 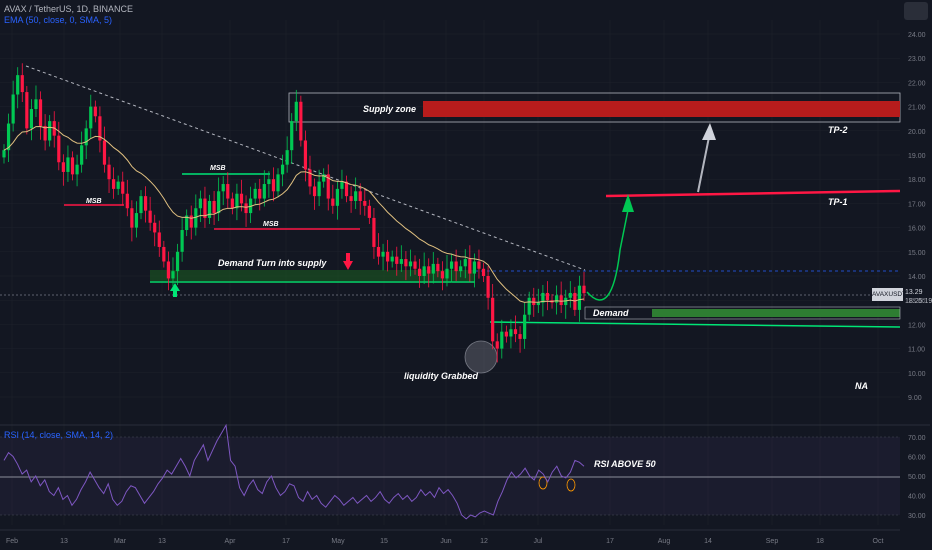 What do you see at coordinates (12, 541) in the screenshot?
I see `time-tick-label: Feb` at bounding box center [12, 541].